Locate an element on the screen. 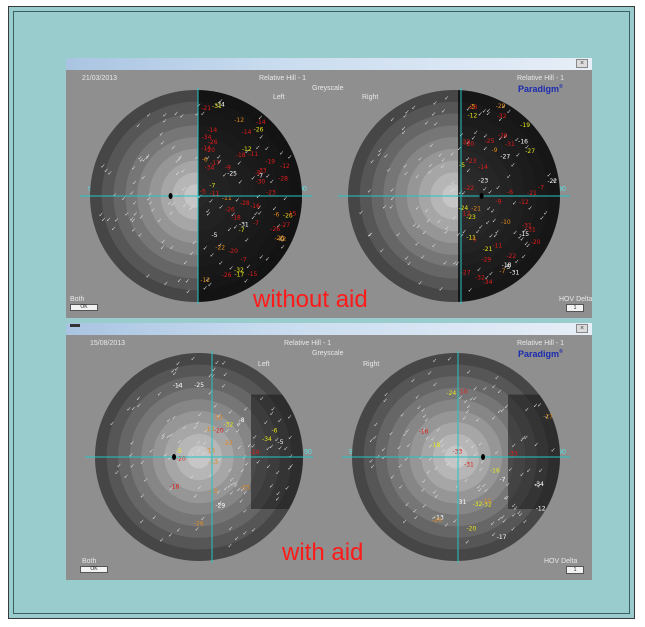 The image size is (645, 627). deficit-value: -26 is located at coordinates (259, 130).